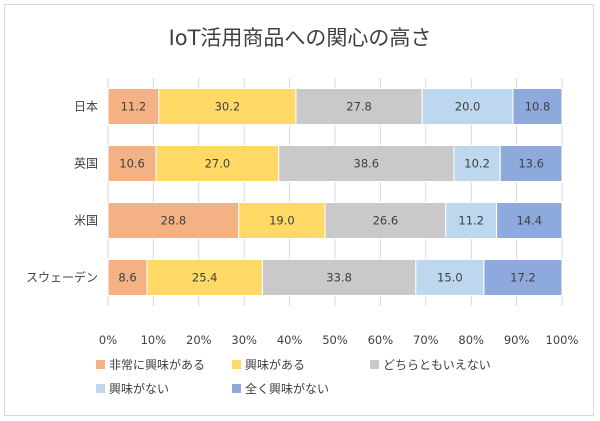 This screenshot has width=600, height=421. What do you see at coordinates (426, 340) in the screenshot?
I see `tick-label: 70%` at bounding box center [426, 340].